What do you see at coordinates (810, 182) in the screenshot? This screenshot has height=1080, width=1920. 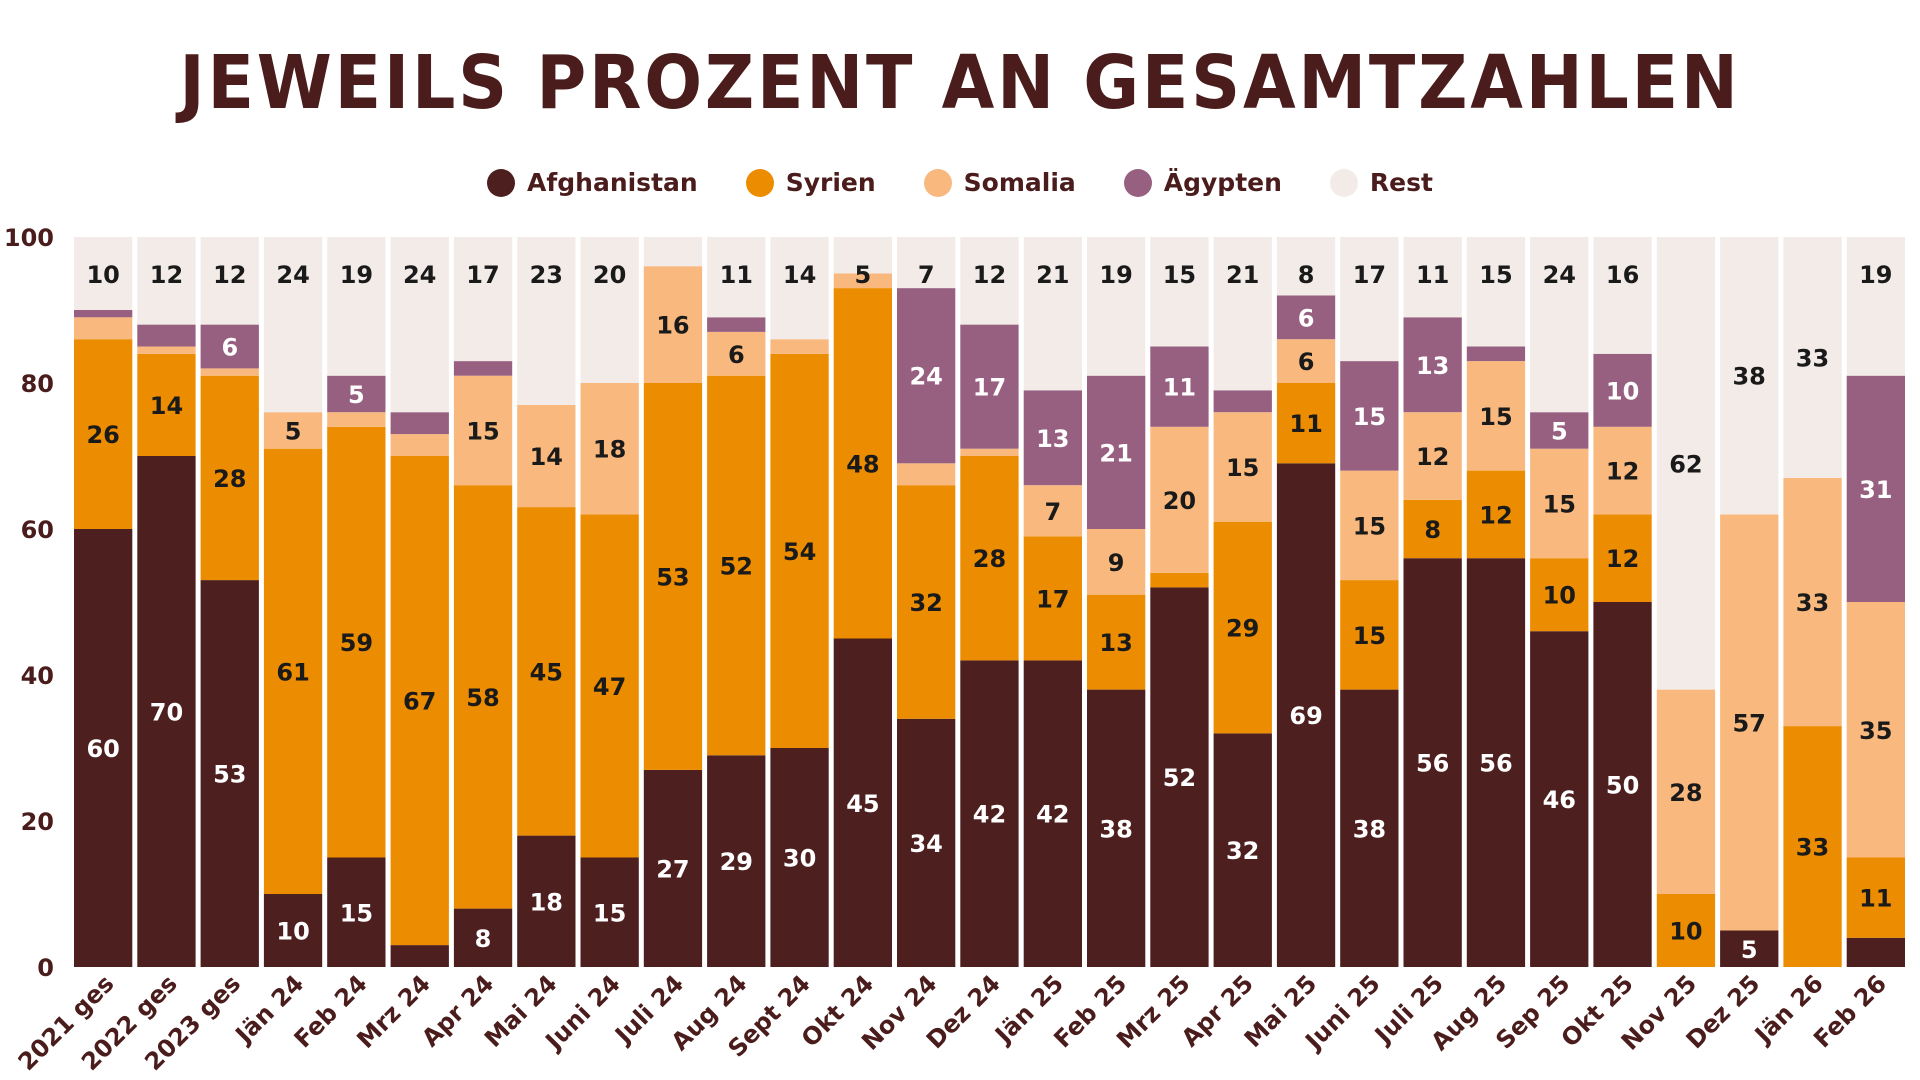 I see `legend-item-syrien: Syrien` at bounding box center [810, 182].